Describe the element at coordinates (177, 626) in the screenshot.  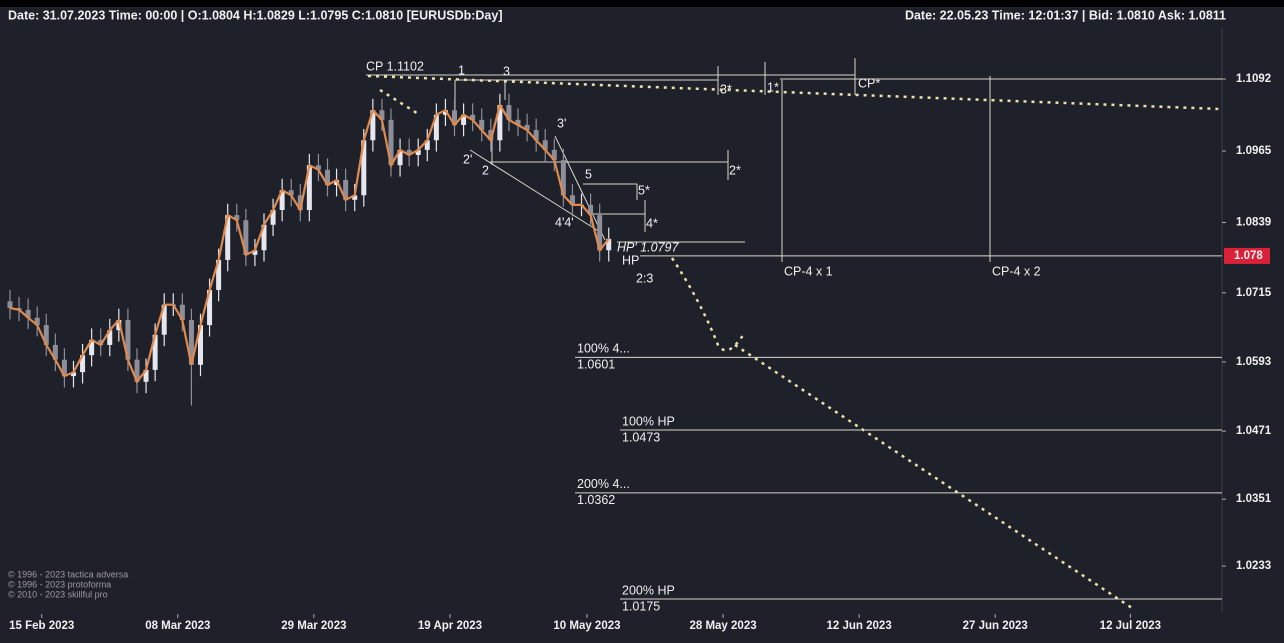
I see `x-tick-label: 08 Mar 2023` at that location.